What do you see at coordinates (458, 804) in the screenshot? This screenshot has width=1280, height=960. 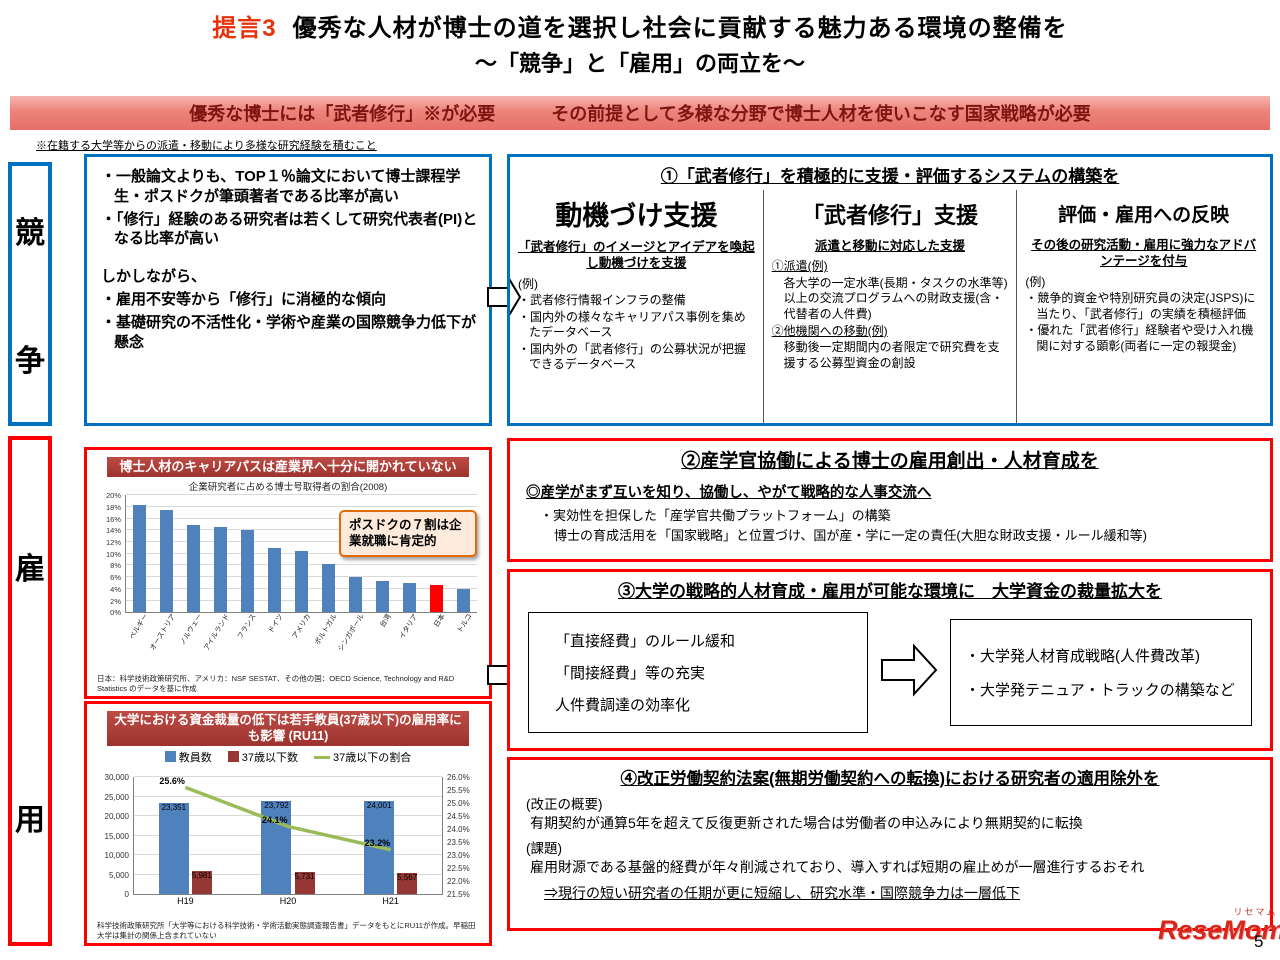 I see `y-axis-tick: 25.0%` at bounding box center [458, 804].